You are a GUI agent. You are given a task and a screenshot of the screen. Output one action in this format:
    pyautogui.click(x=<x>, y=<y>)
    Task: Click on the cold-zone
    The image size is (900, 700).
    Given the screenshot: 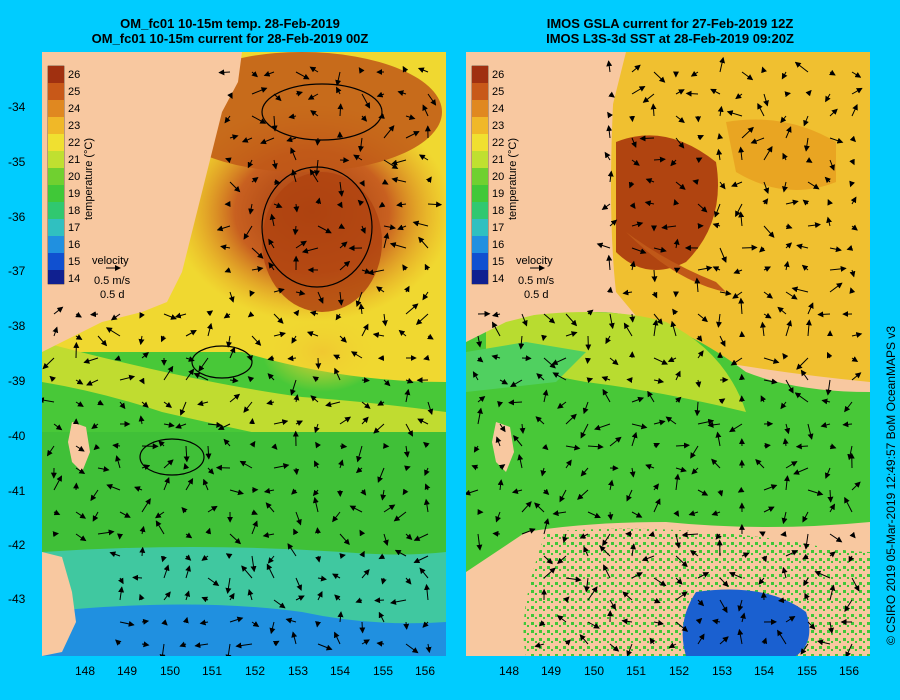 What is the action you would take?
    pyautogui.click(x=244, y=630)
    